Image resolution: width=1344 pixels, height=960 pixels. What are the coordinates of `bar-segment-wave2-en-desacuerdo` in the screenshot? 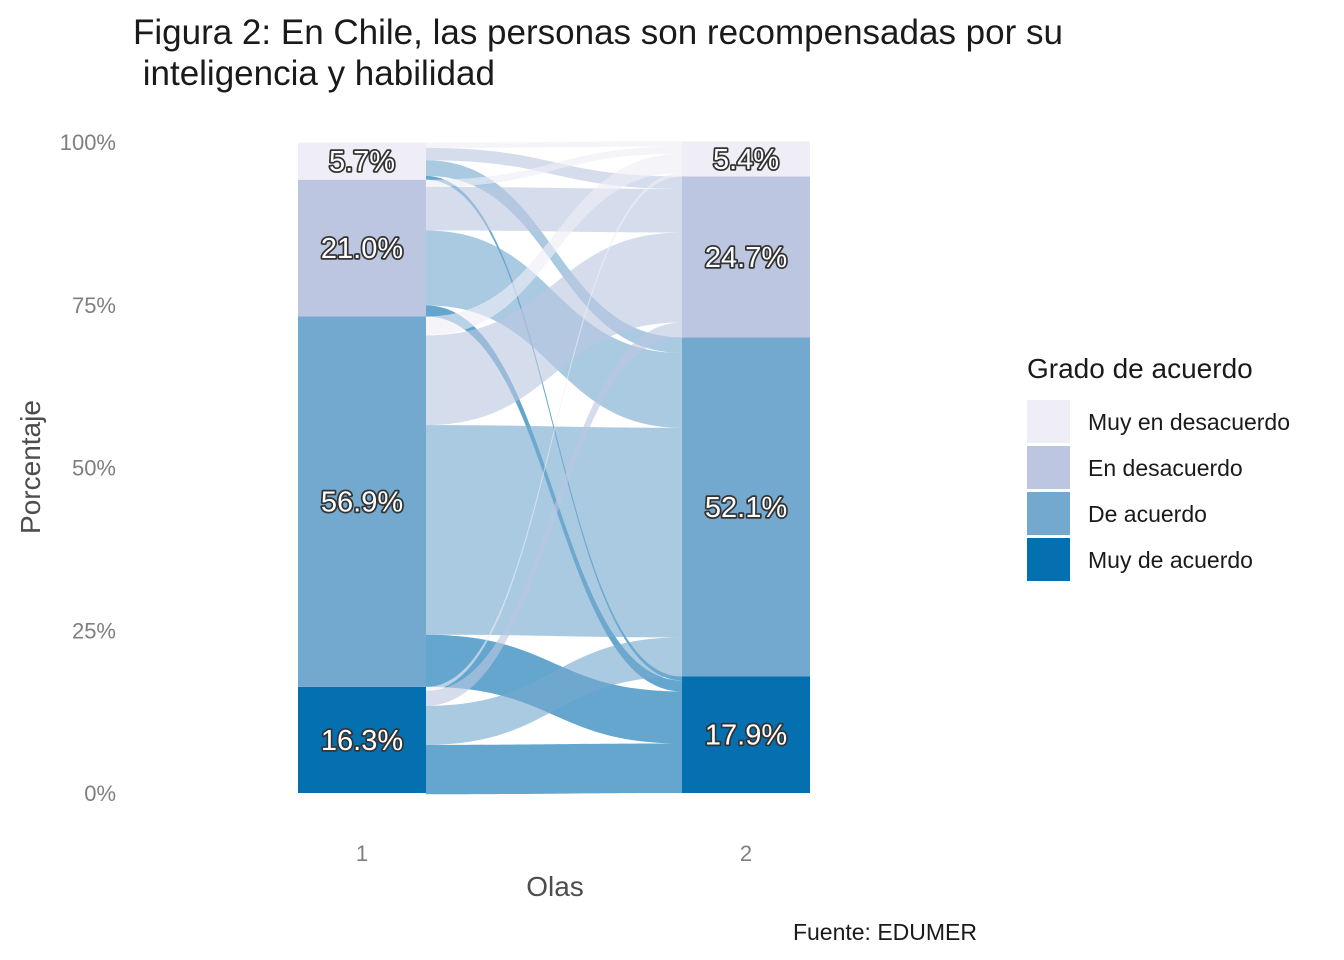 It's located at (746, 257).